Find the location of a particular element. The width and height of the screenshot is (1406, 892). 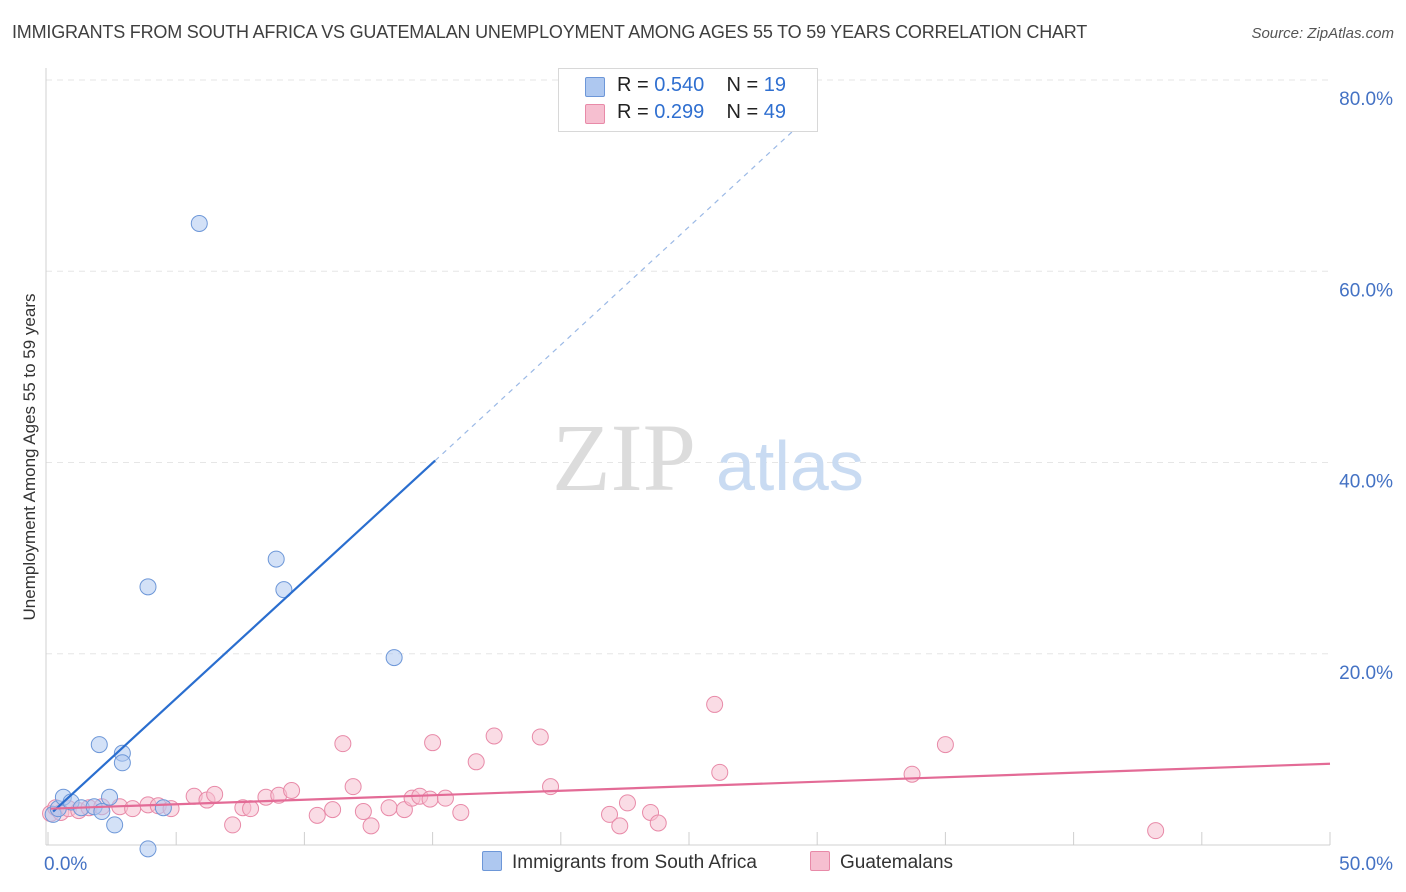

trend-extension-south-africa is located at coordinates (626, 285).